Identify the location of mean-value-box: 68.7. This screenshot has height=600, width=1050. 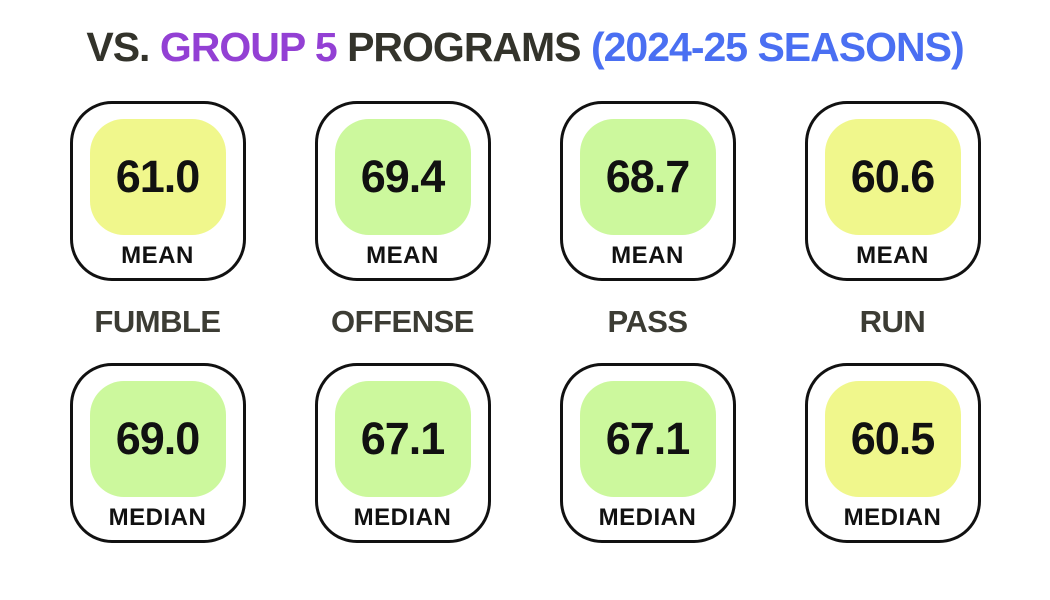
(647, 177).